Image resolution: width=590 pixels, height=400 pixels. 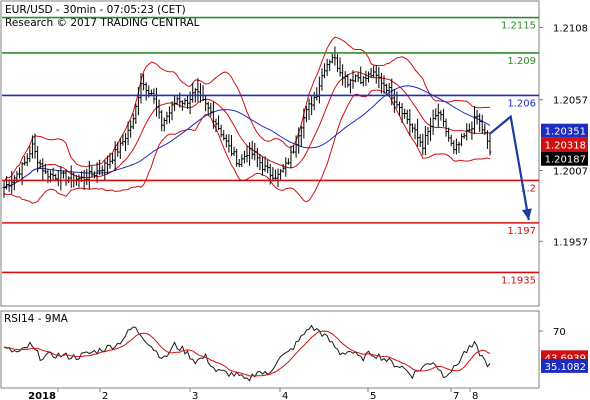 What do you see at coordinates (518, 280) in the screenshot?
I see `level-label: 1.1935` at bounding box center [518, 280].